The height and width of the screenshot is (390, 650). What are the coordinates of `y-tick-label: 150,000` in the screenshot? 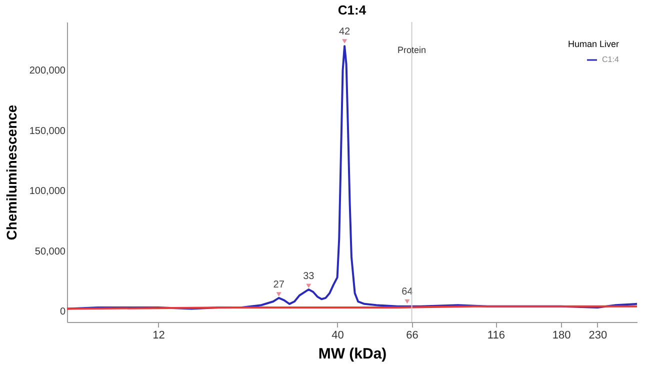 It's located at (47, 131).